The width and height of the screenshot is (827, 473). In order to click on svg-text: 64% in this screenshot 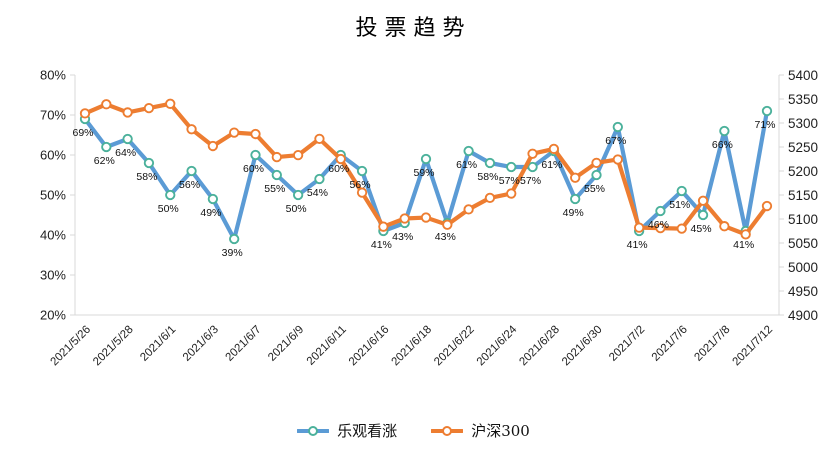, I will do `click(125, 153)`.